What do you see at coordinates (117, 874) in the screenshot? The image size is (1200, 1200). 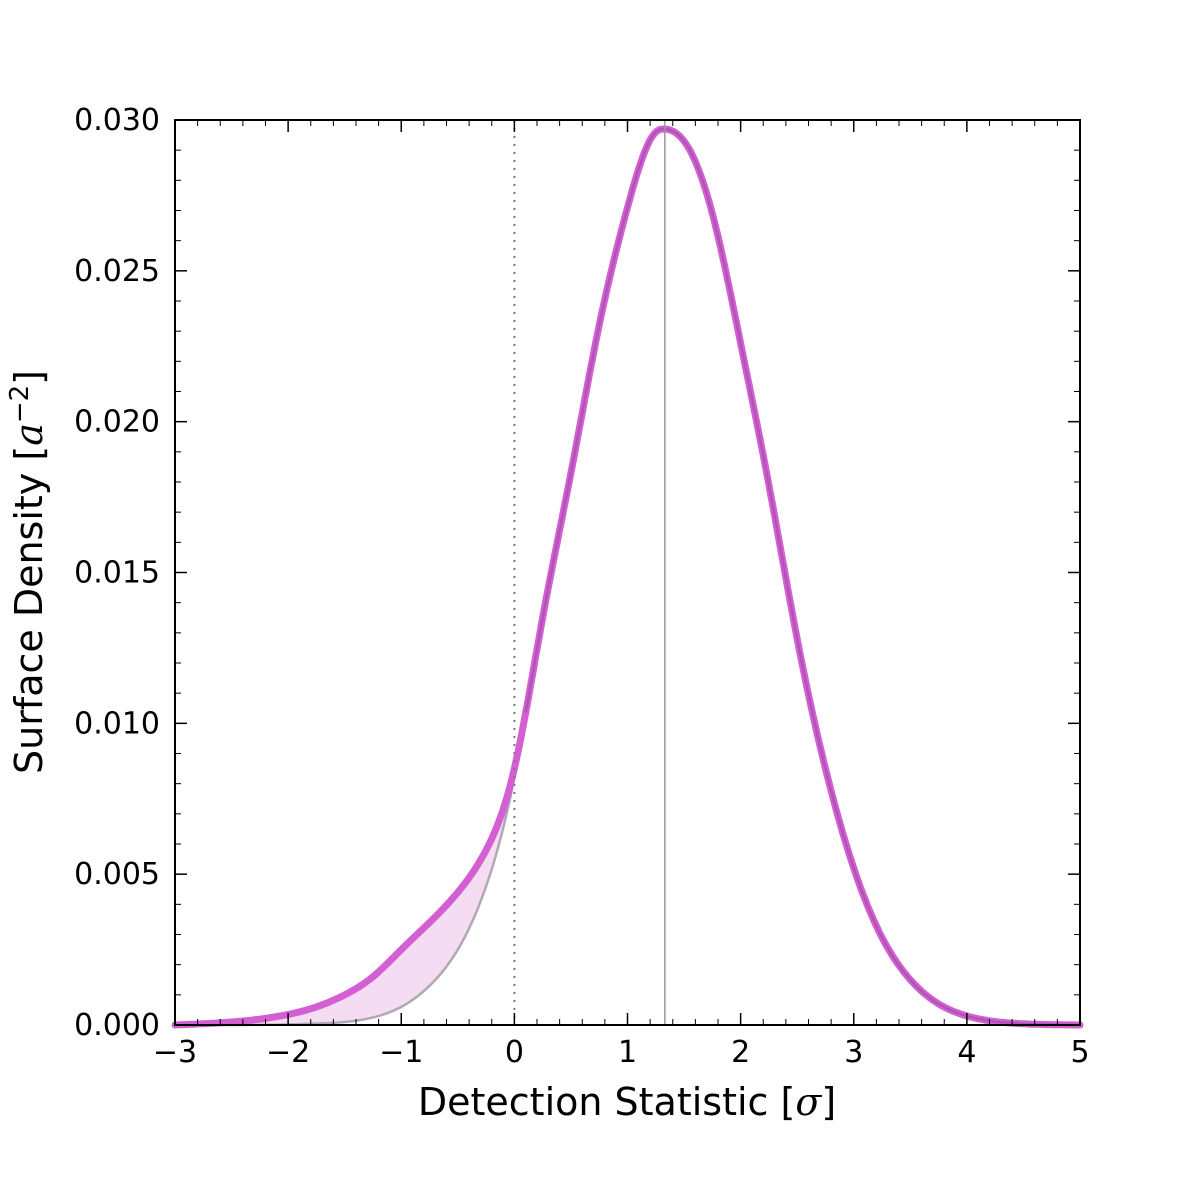 I see `y-tick-label: 0.005` at bounding box center [117, 874].